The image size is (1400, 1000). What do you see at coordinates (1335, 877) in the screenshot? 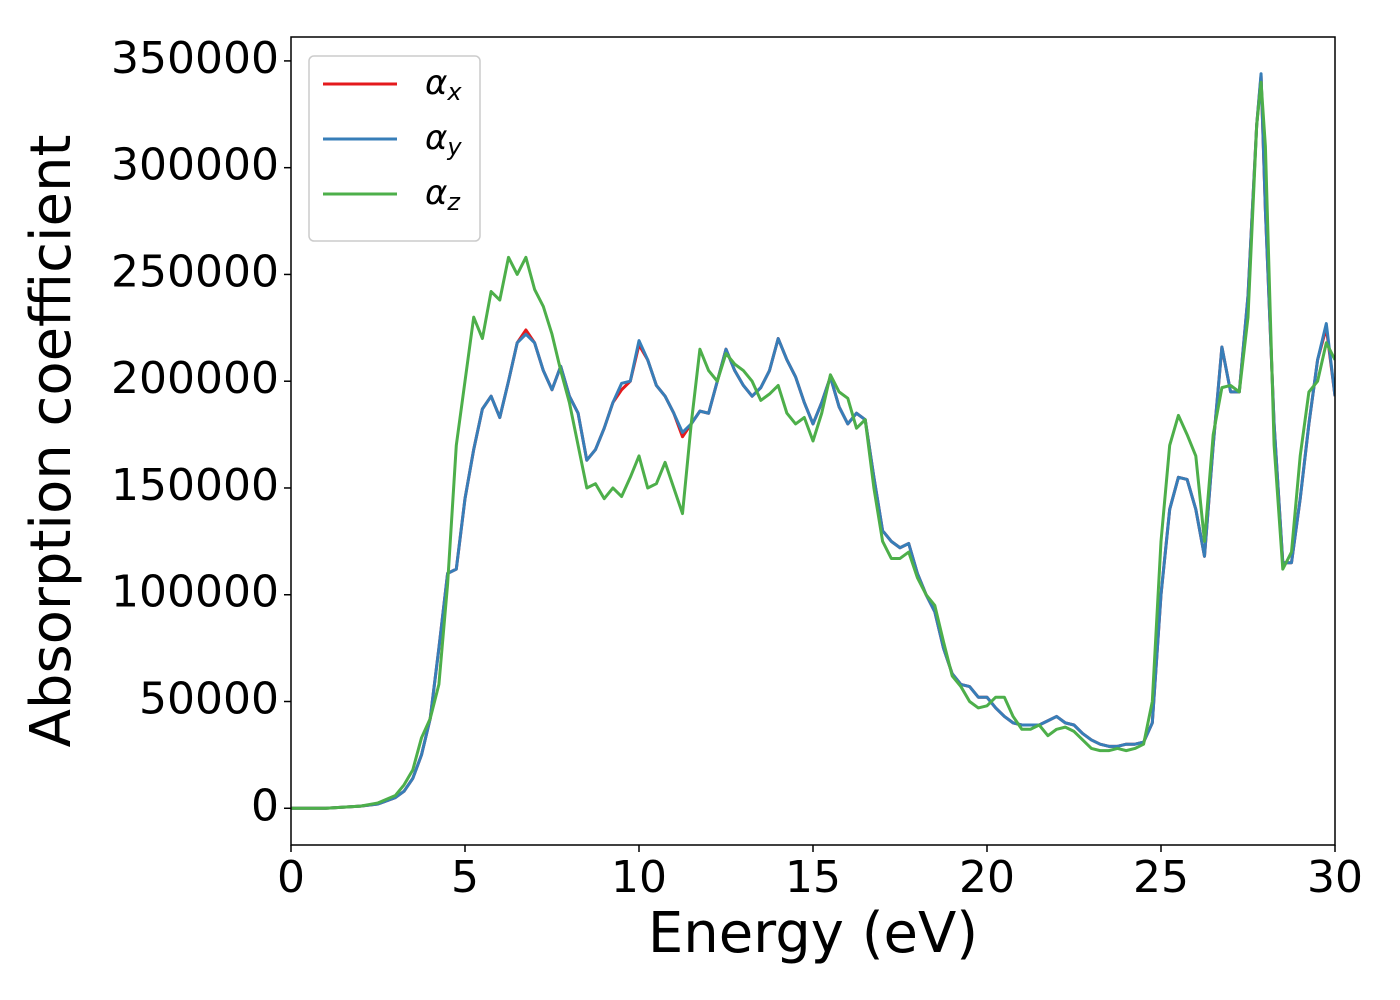
I see `x-tick-label: 30` at bounding box center [1335, 877].